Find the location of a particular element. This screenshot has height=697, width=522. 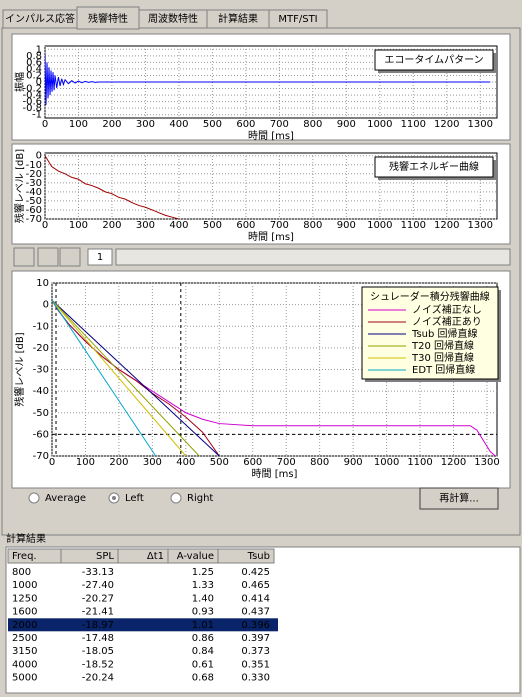

x-tick-label: 0 is located at coordinates (45, 124).